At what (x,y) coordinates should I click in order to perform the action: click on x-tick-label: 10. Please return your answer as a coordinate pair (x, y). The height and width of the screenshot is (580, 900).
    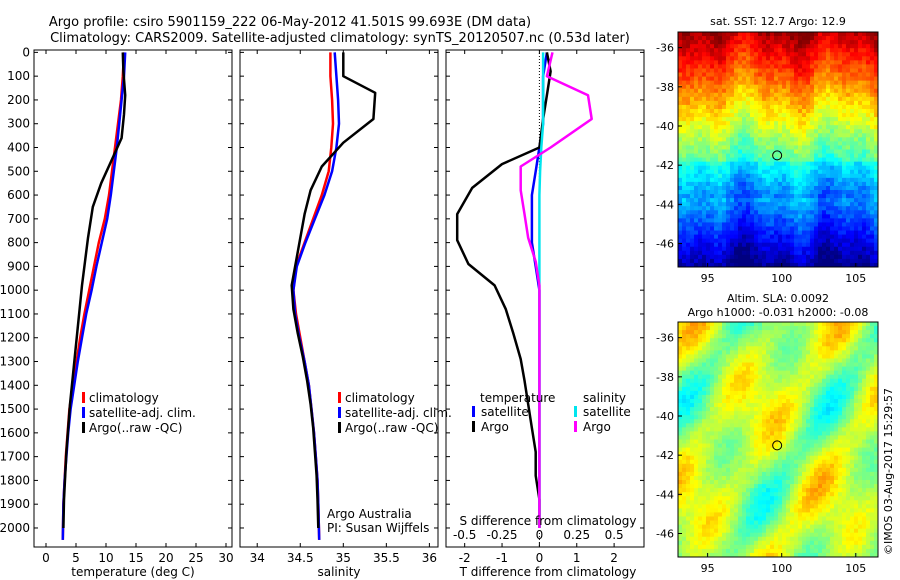
    Looking at the image, I should click on (105, 558).